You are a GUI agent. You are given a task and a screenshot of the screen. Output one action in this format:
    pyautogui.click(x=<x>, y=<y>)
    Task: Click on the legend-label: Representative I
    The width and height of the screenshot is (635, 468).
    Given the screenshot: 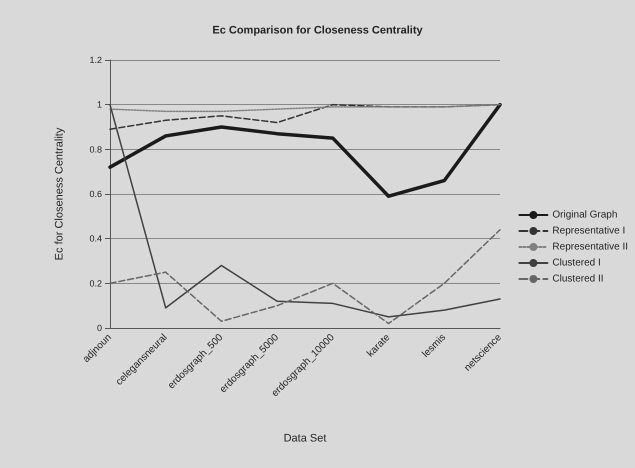 What is the action you would take?
    pyautogui.click(x=589, y=231)
    